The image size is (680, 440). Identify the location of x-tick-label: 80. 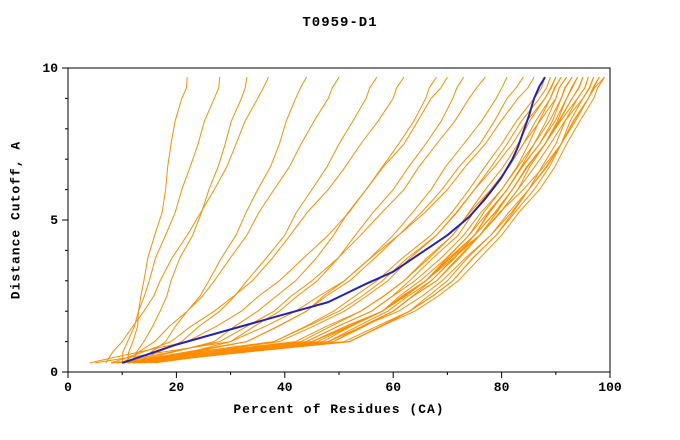
(502, 387).